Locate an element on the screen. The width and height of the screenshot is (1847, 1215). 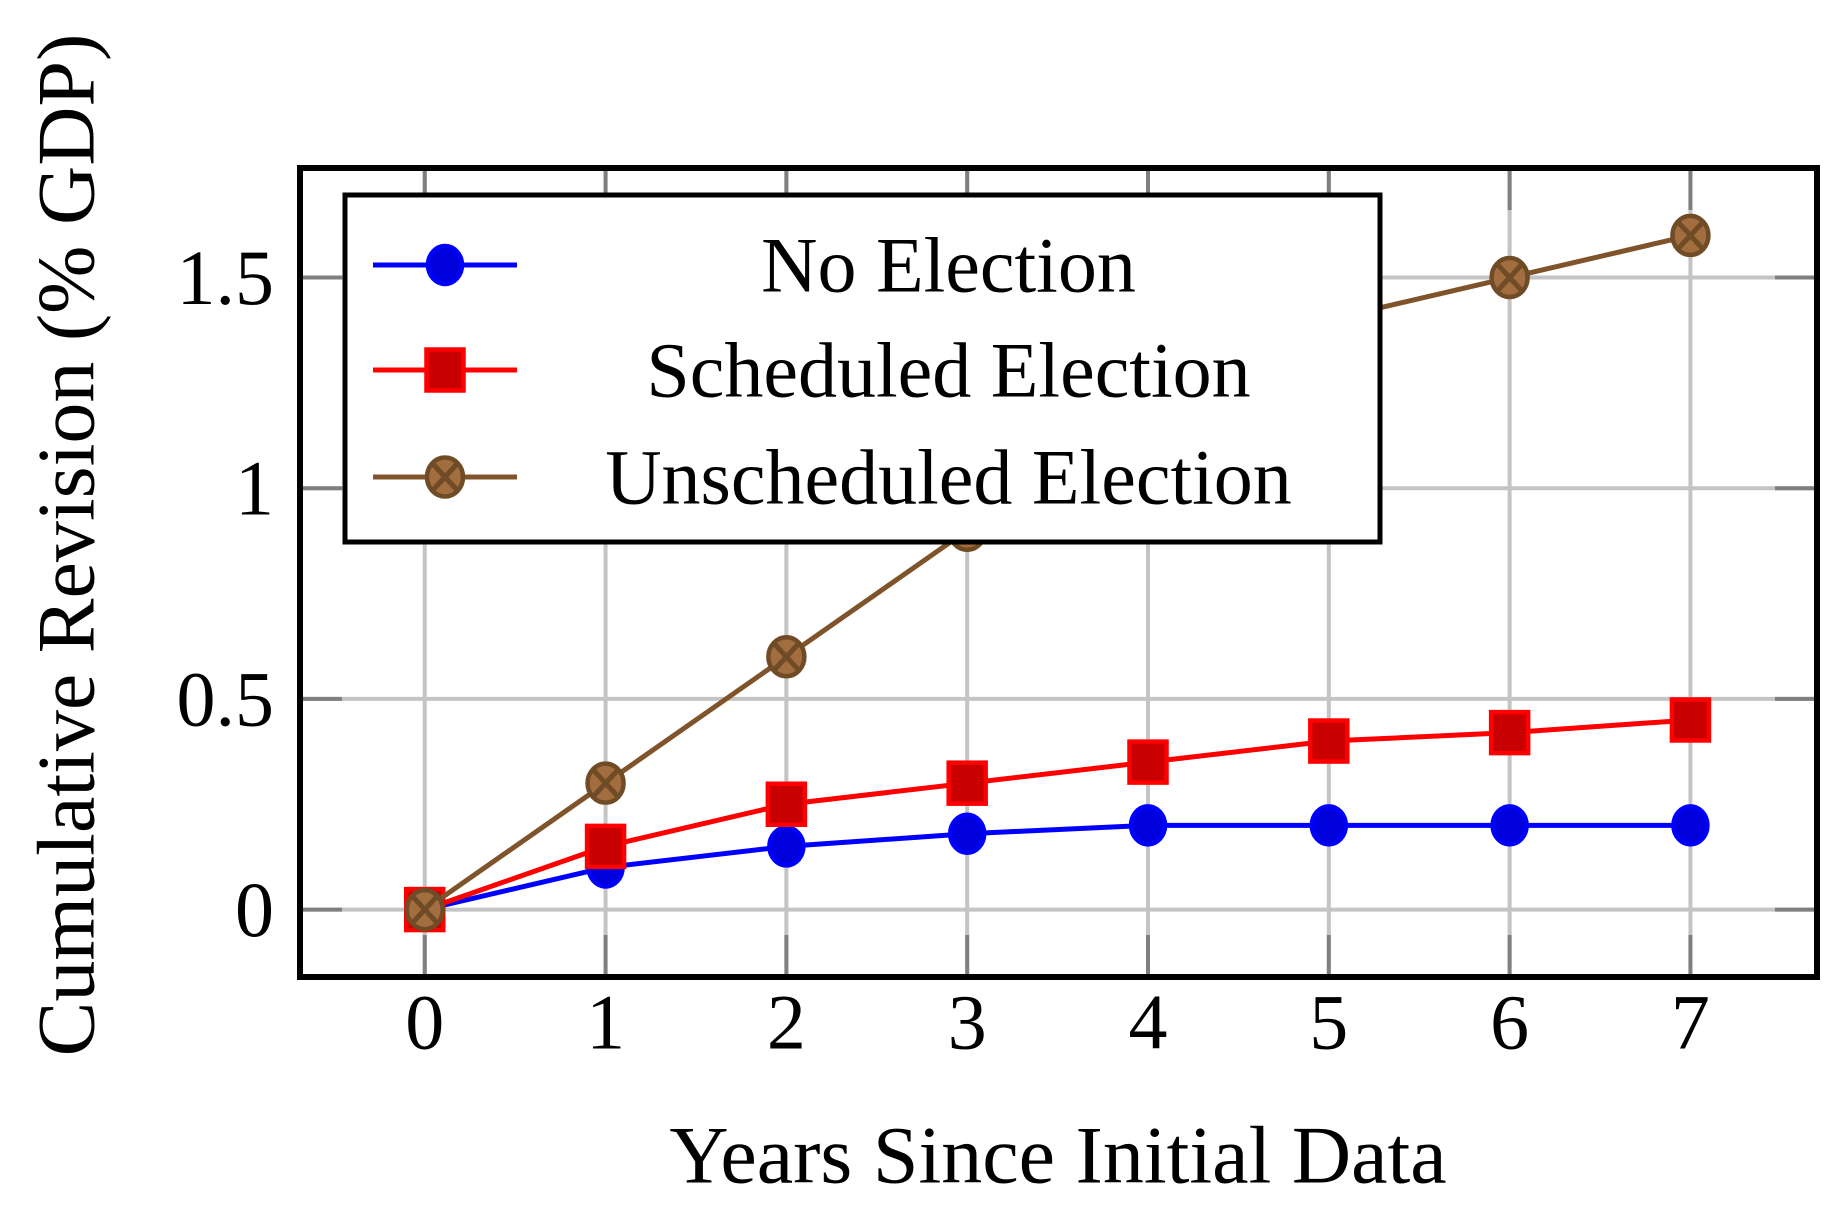
series-line-no-election is located at coordinates (1057, 867).